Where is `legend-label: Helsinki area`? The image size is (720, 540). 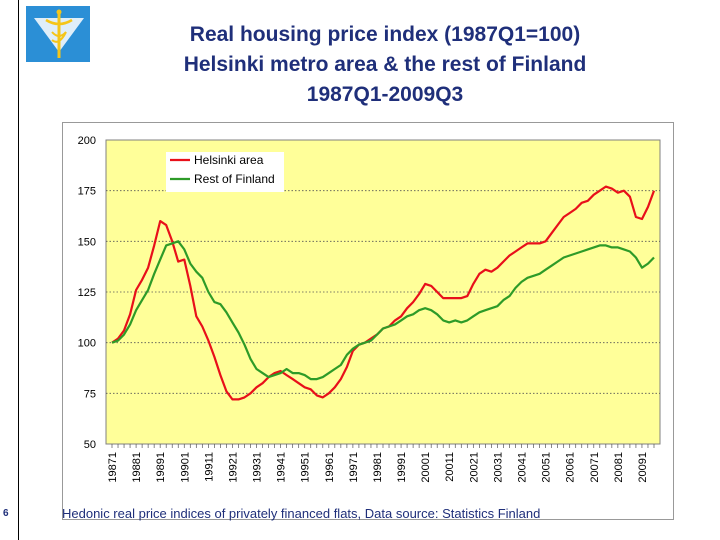 legend-label: Helsinki area is located at coordinates (229, 160).